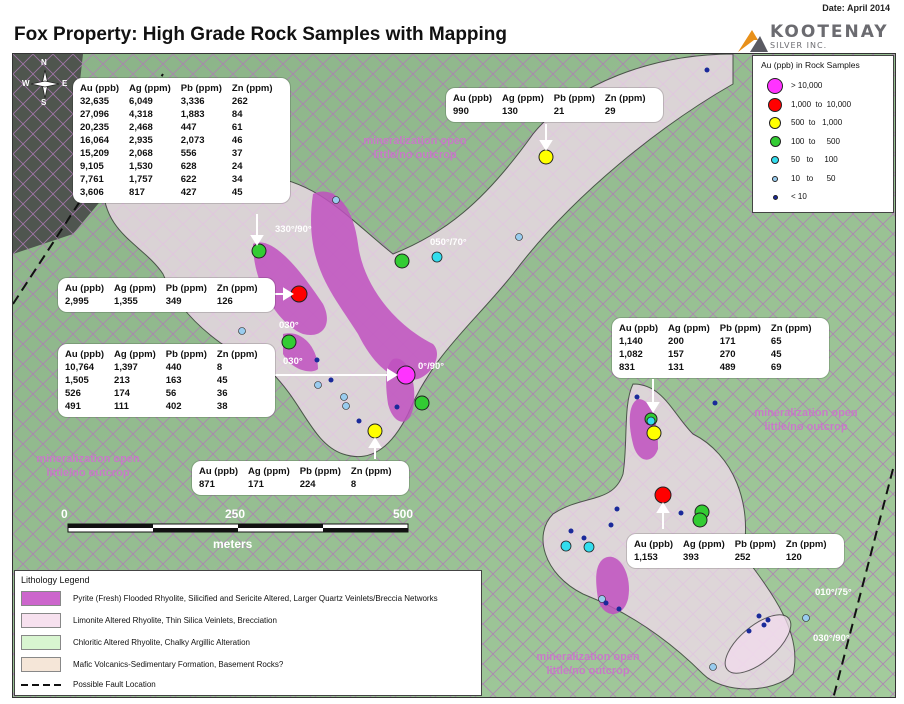 The height and width of the screenshot is (704, 904). Describe the element at coordinates (181, 114) in the screenshot. I see `assay-row: 27,096 4,318 1,883 84` at that location.